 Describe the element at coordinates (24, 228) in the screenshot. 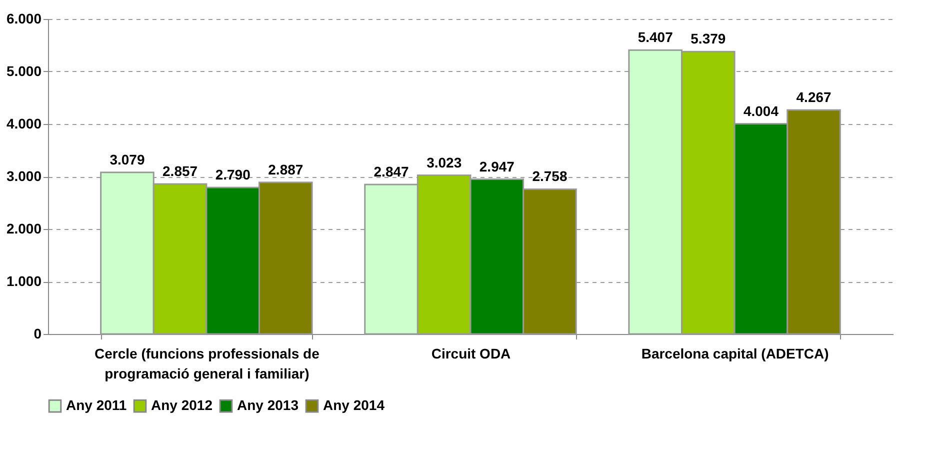

I see `y-tick-label: 2.000` at that location.